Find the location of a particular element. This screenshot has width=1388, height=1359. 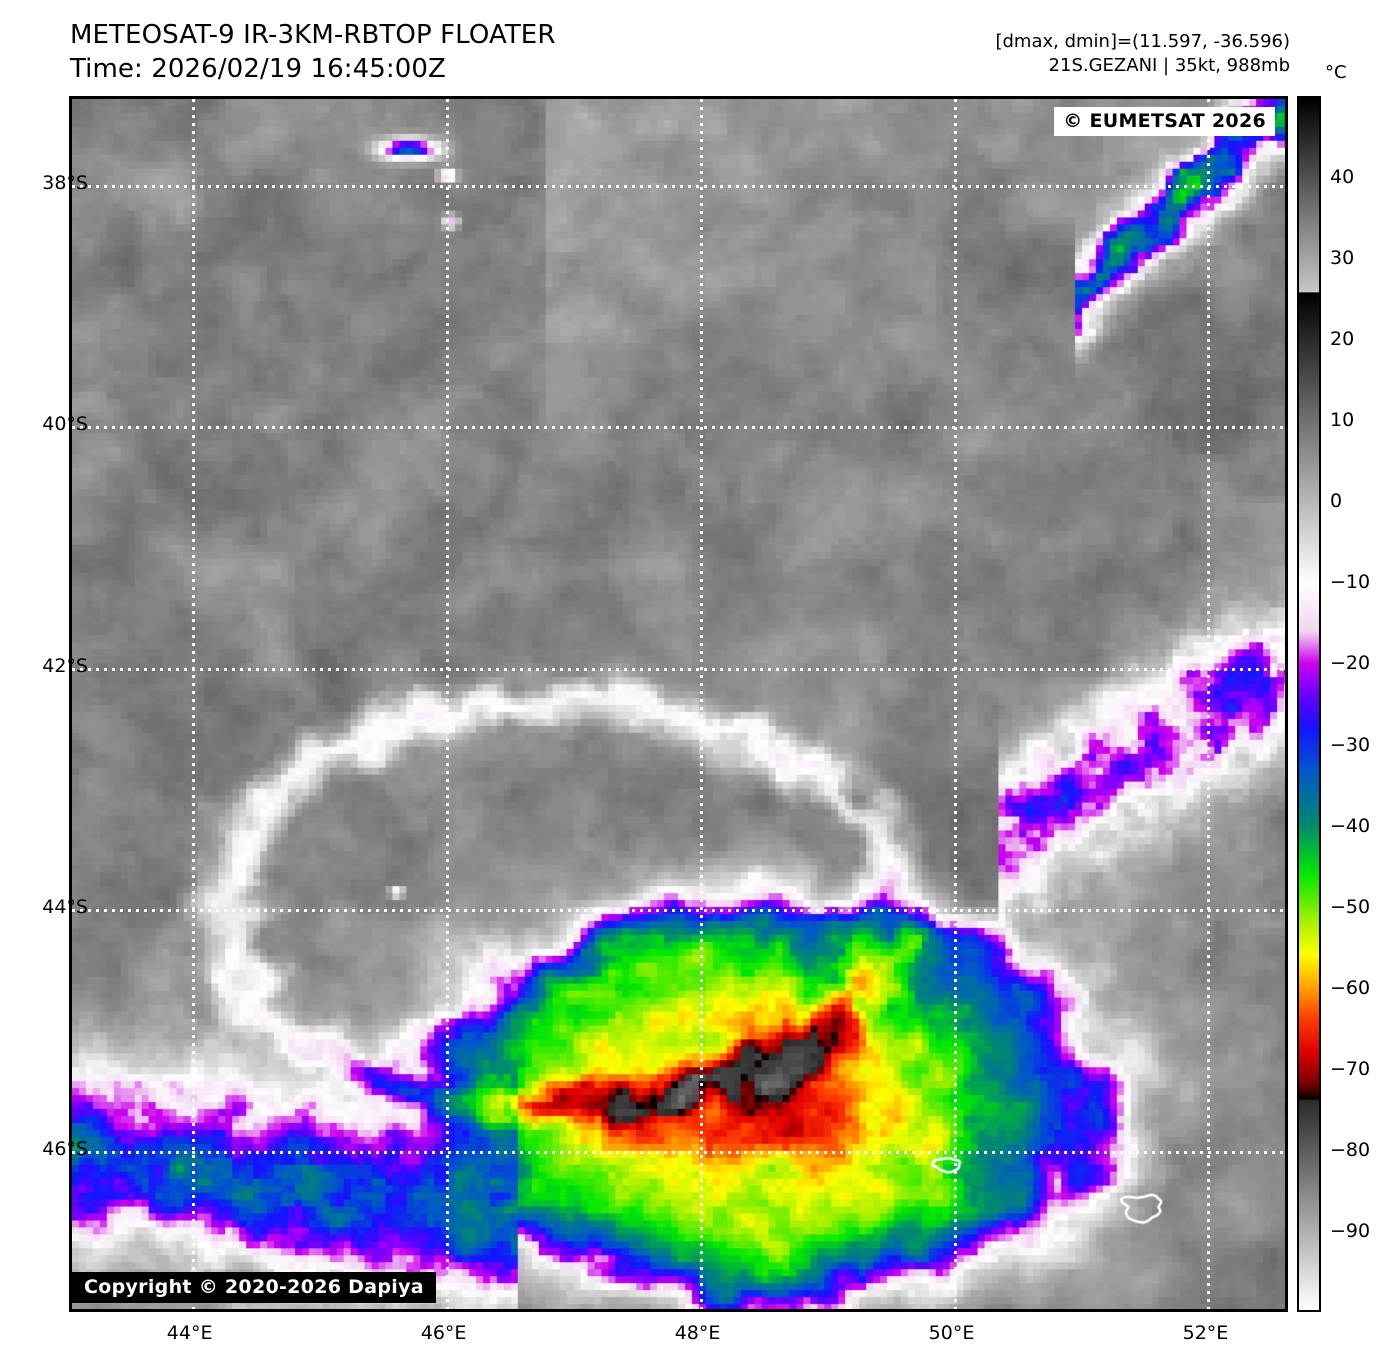

cbar-tick-0: 40 is located at coordinates (1342, 177).